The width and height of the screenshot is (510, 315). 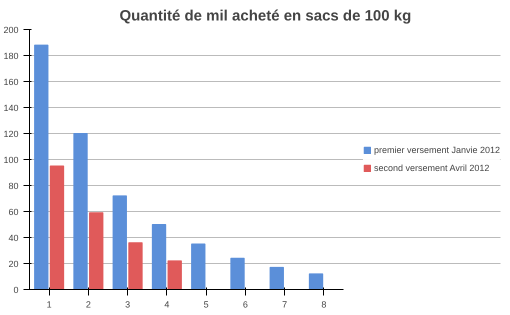 I want to click on chart-title: Quantité de mil acheté en sacs de 100 kg, so click(x=266, y=16).